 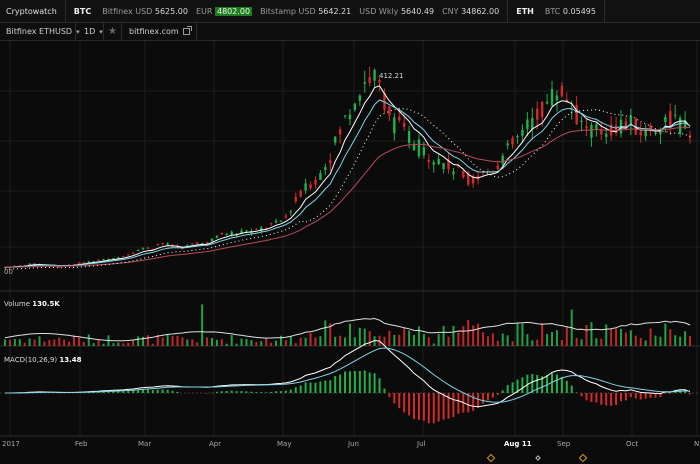 I want to click on eth-ticker-item: BTC 0.05495, so click(x=570, y=11).